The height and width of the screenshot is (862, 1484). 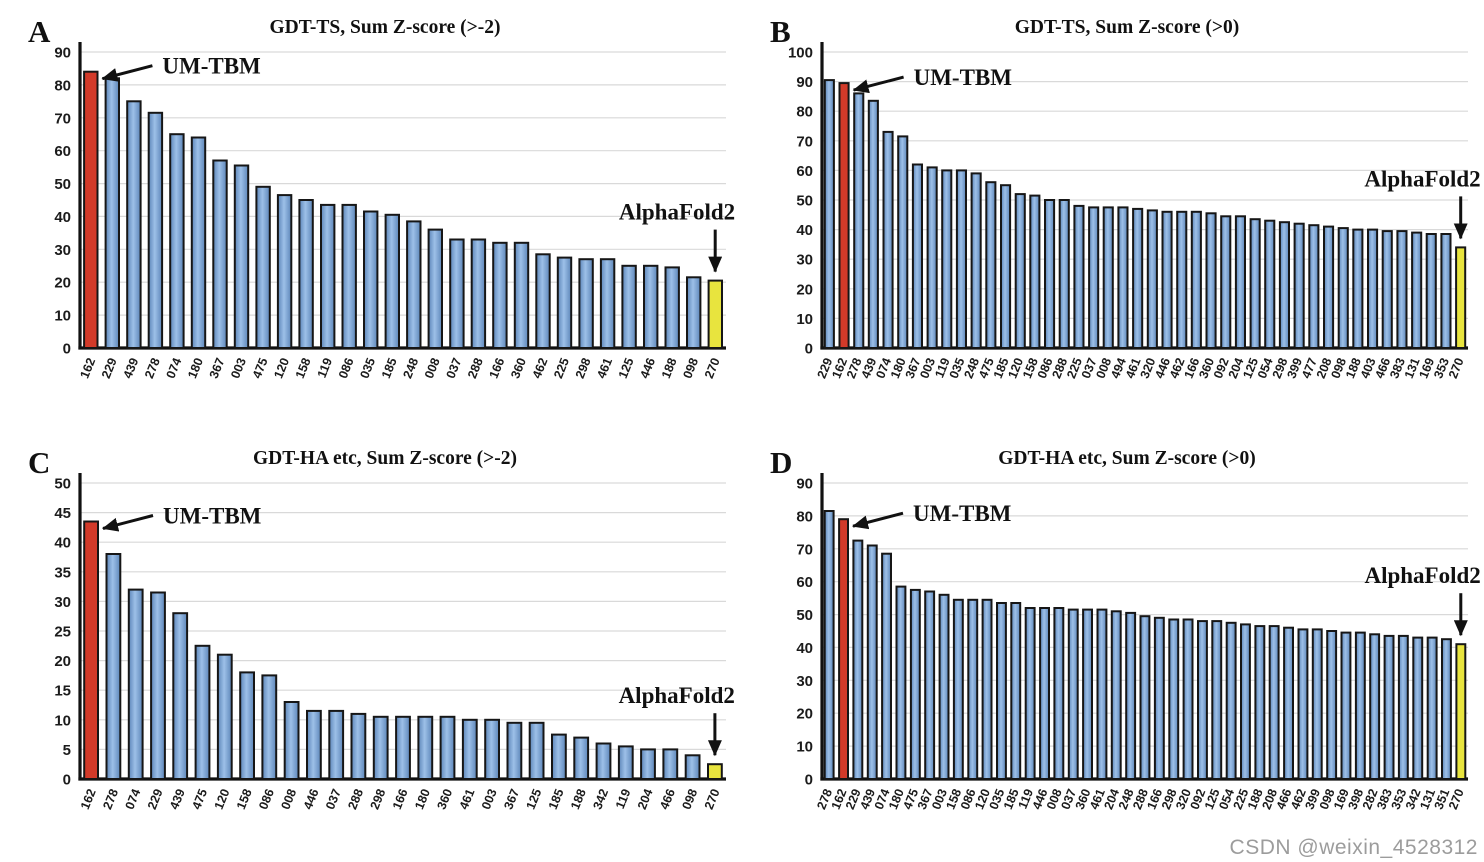 I want to click on x-tick-label-120: 120, so click(x=222, y=799).